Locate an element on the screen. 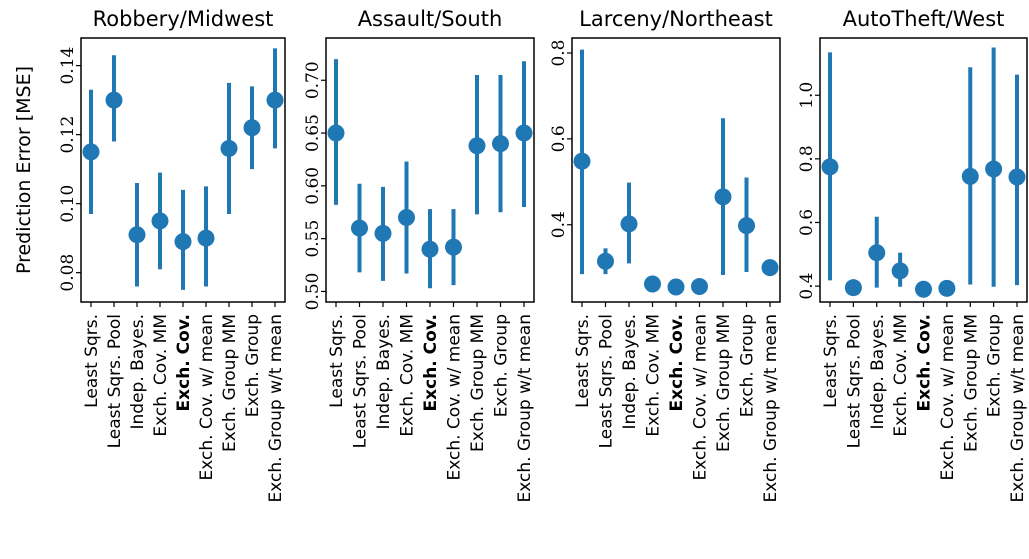 The width and height of the screenshot is (1029, 559). y-axis-label: Prediction Error [MSE] is located at coordinates (24, 170).